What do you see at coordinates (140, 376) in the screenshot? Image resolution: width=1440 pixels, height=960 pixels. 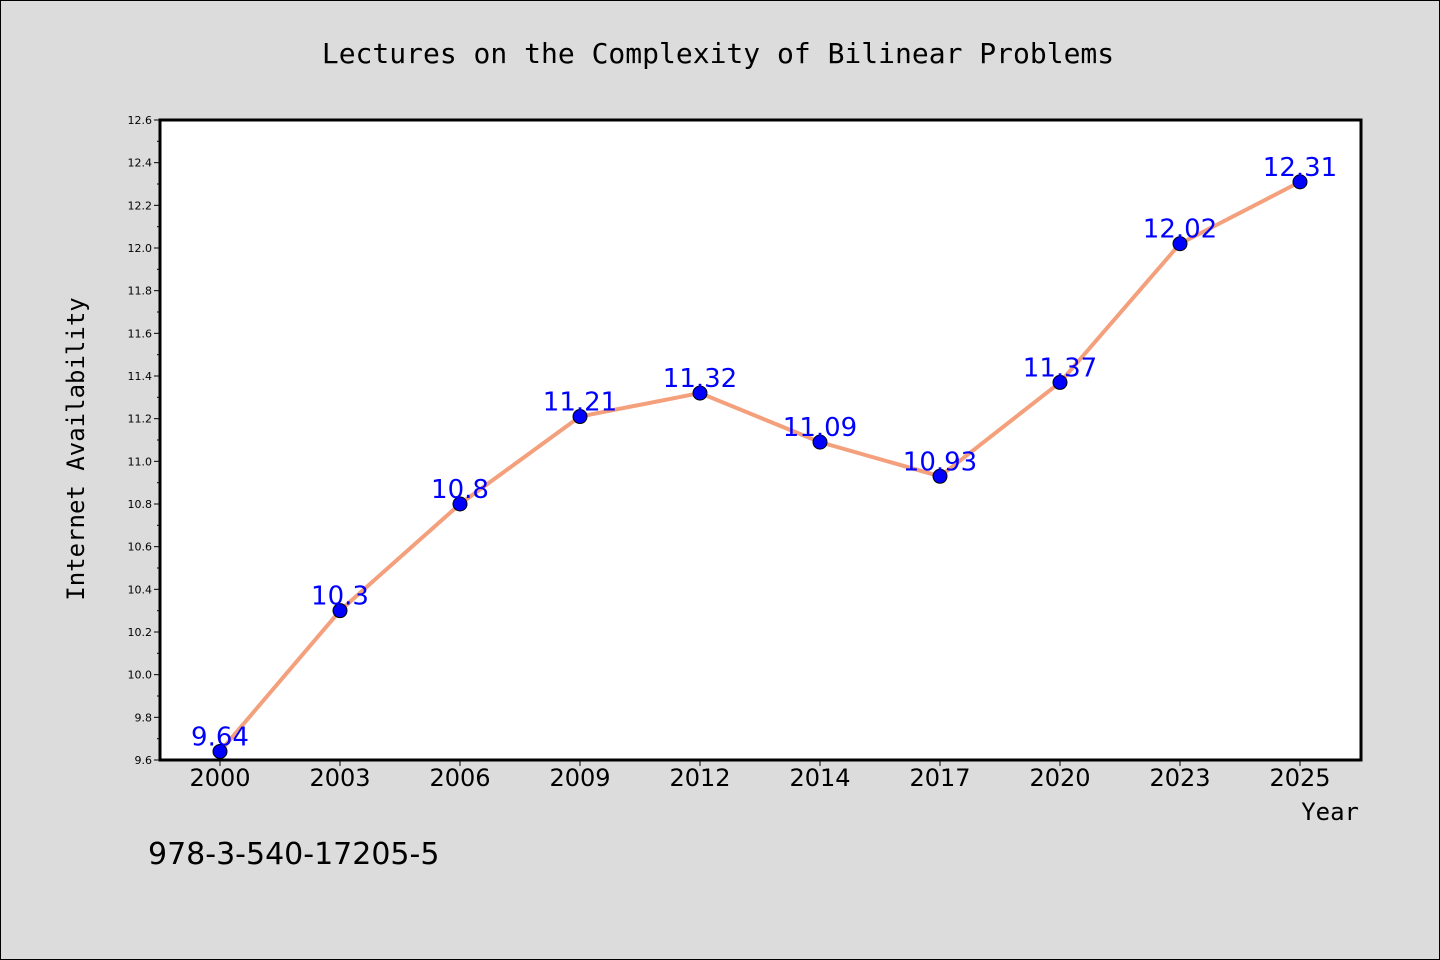 I see `y-tick-label: 11.4` at bounding box center [140, 376].